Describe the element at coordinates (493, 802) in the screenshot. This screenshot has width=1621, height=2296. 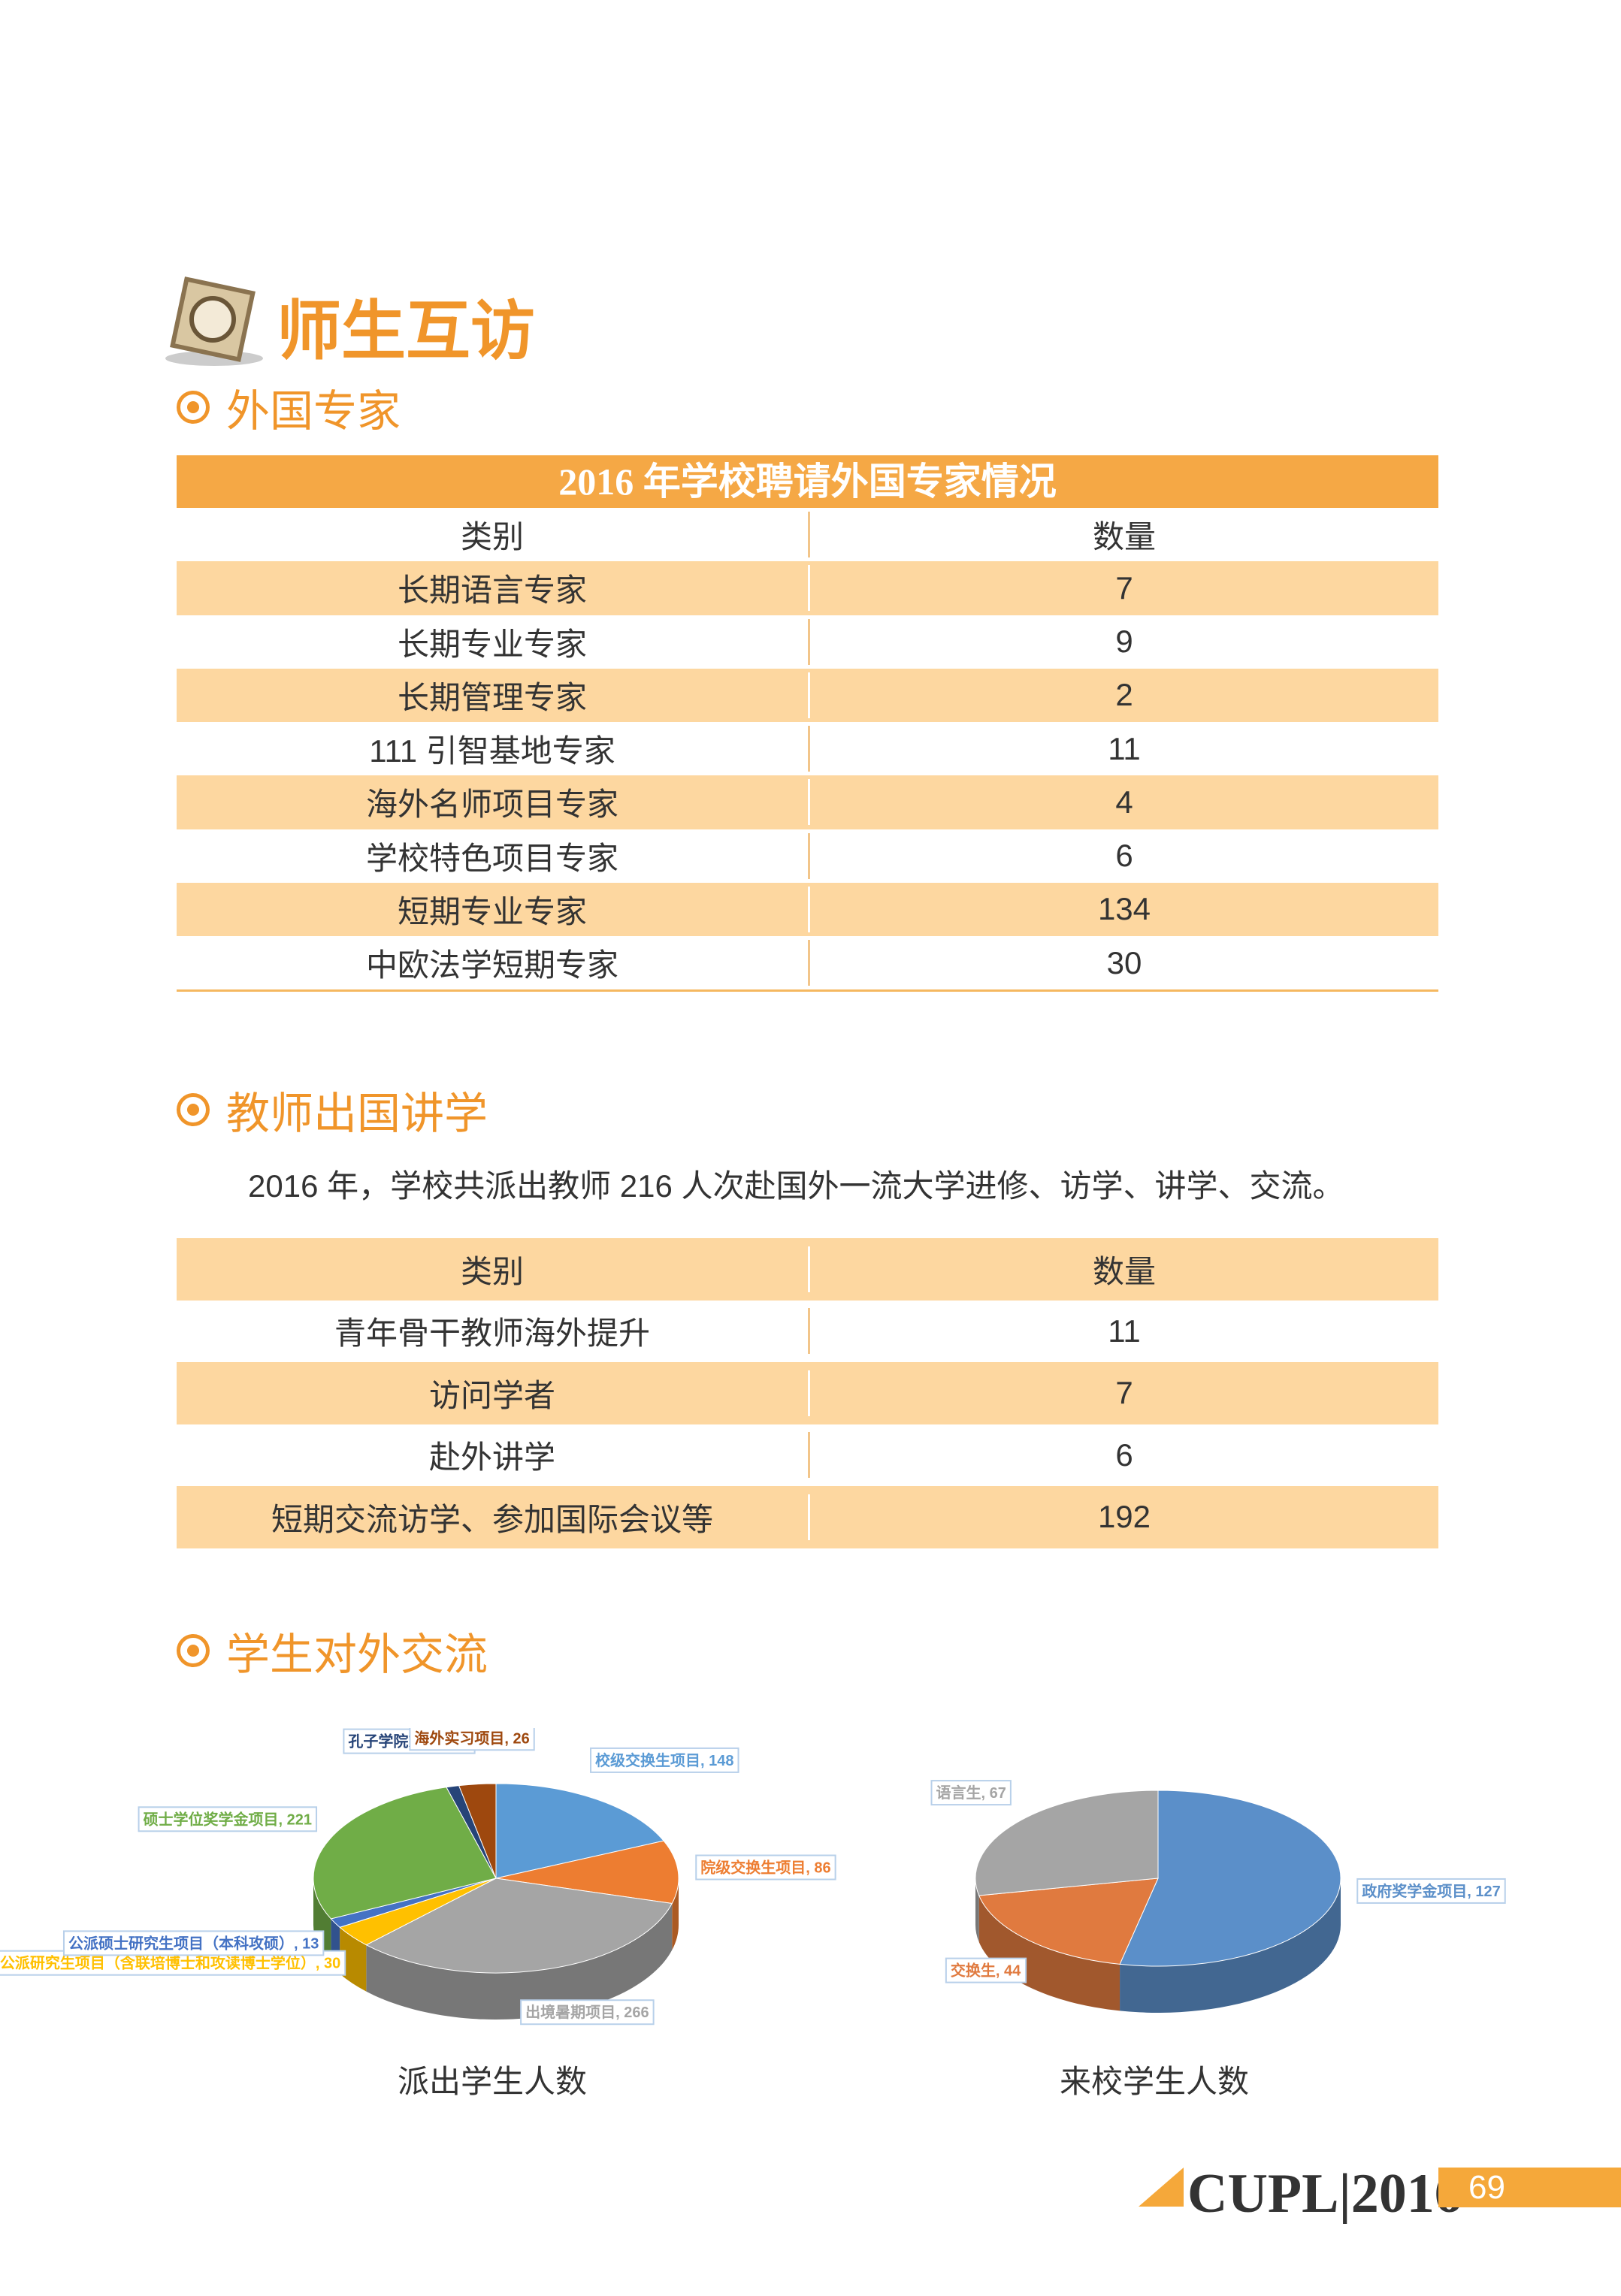
I see `table-cell: 海外名师项目专家` at that location.